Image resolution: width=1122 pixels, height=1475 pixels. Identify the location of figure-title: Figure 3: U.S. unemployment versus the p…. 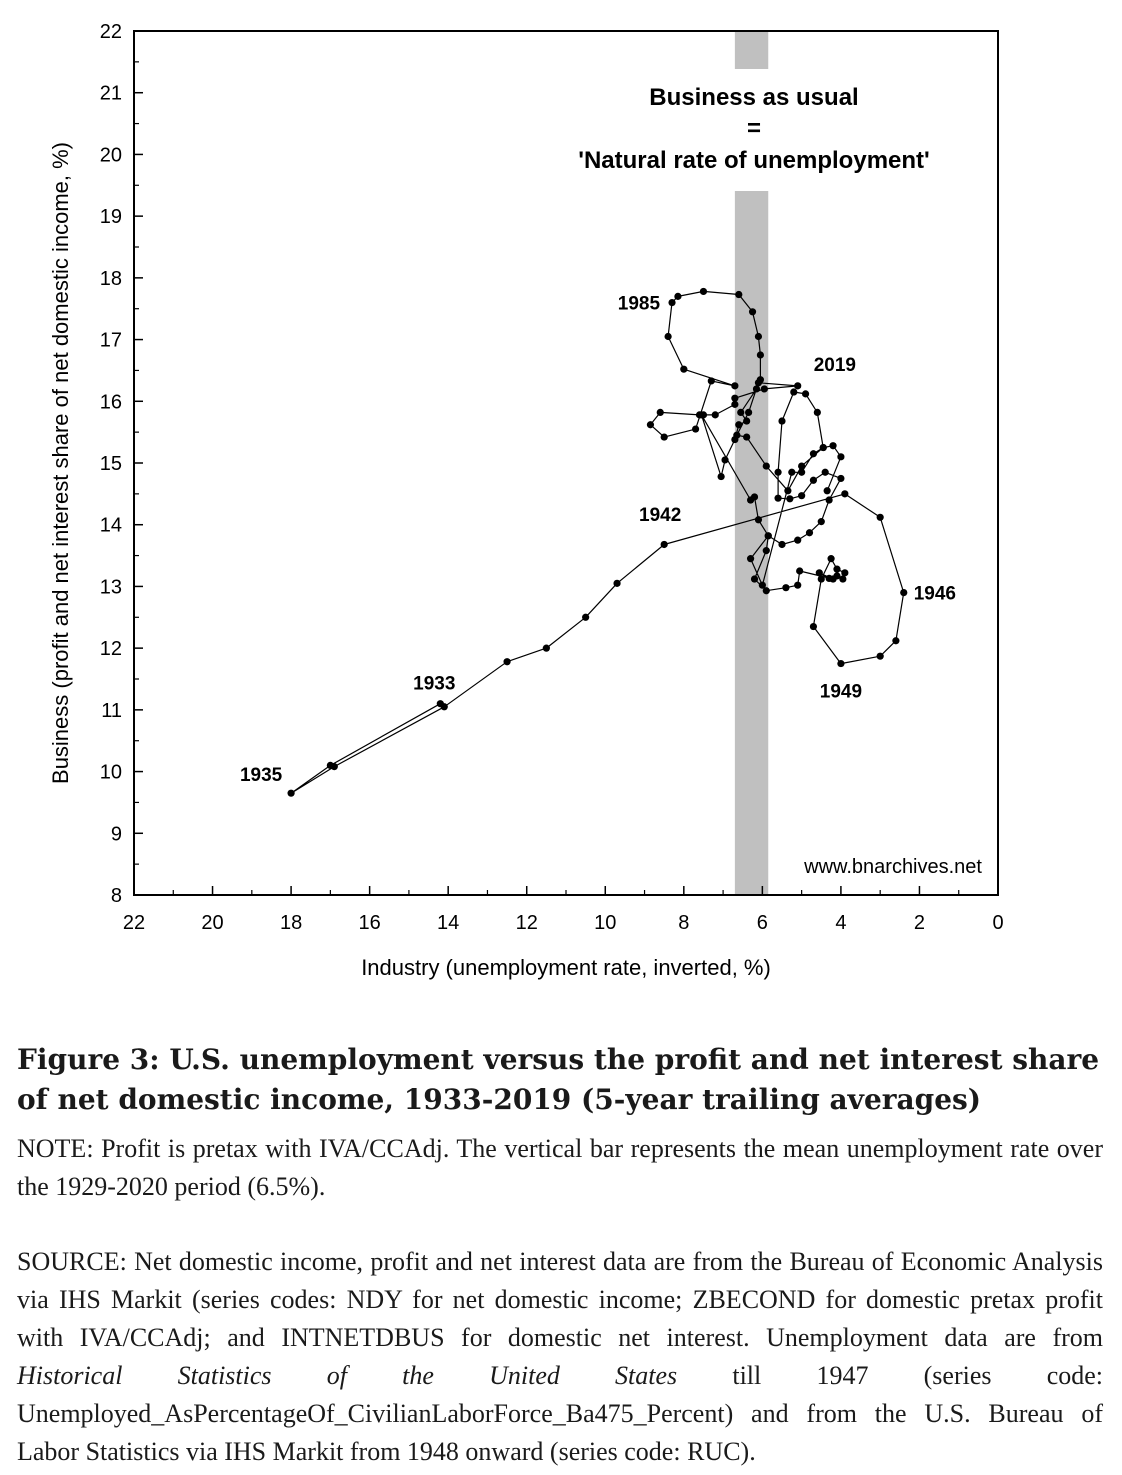
(558, 1079).